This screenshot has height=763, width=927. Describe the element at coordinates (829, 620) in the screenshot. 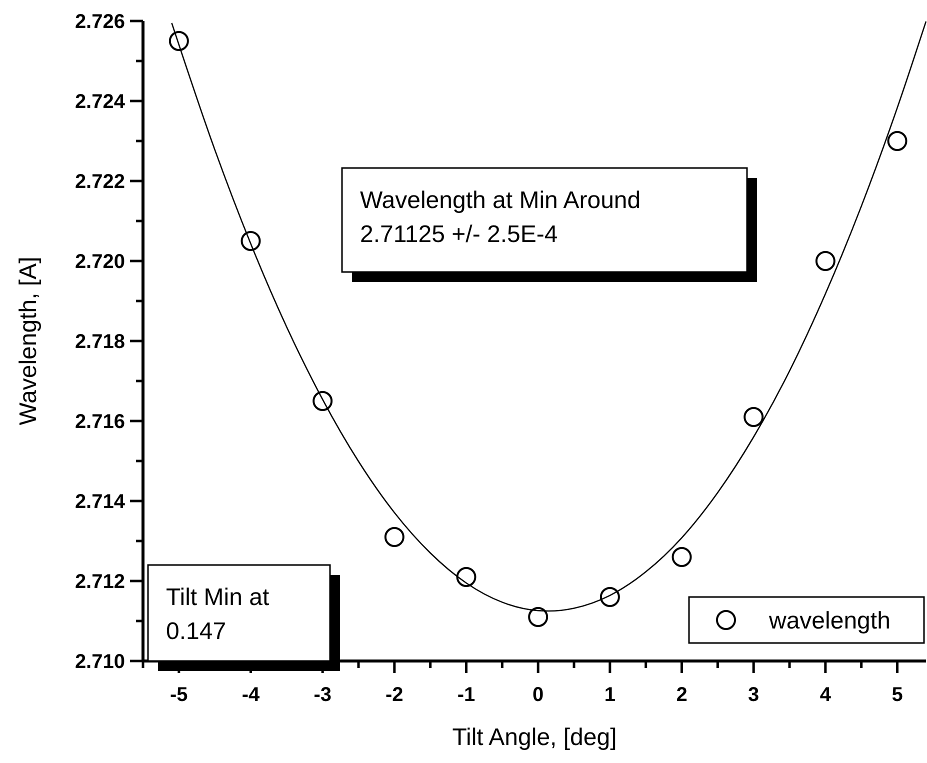

I see `legend-label: wavelength` at that location.